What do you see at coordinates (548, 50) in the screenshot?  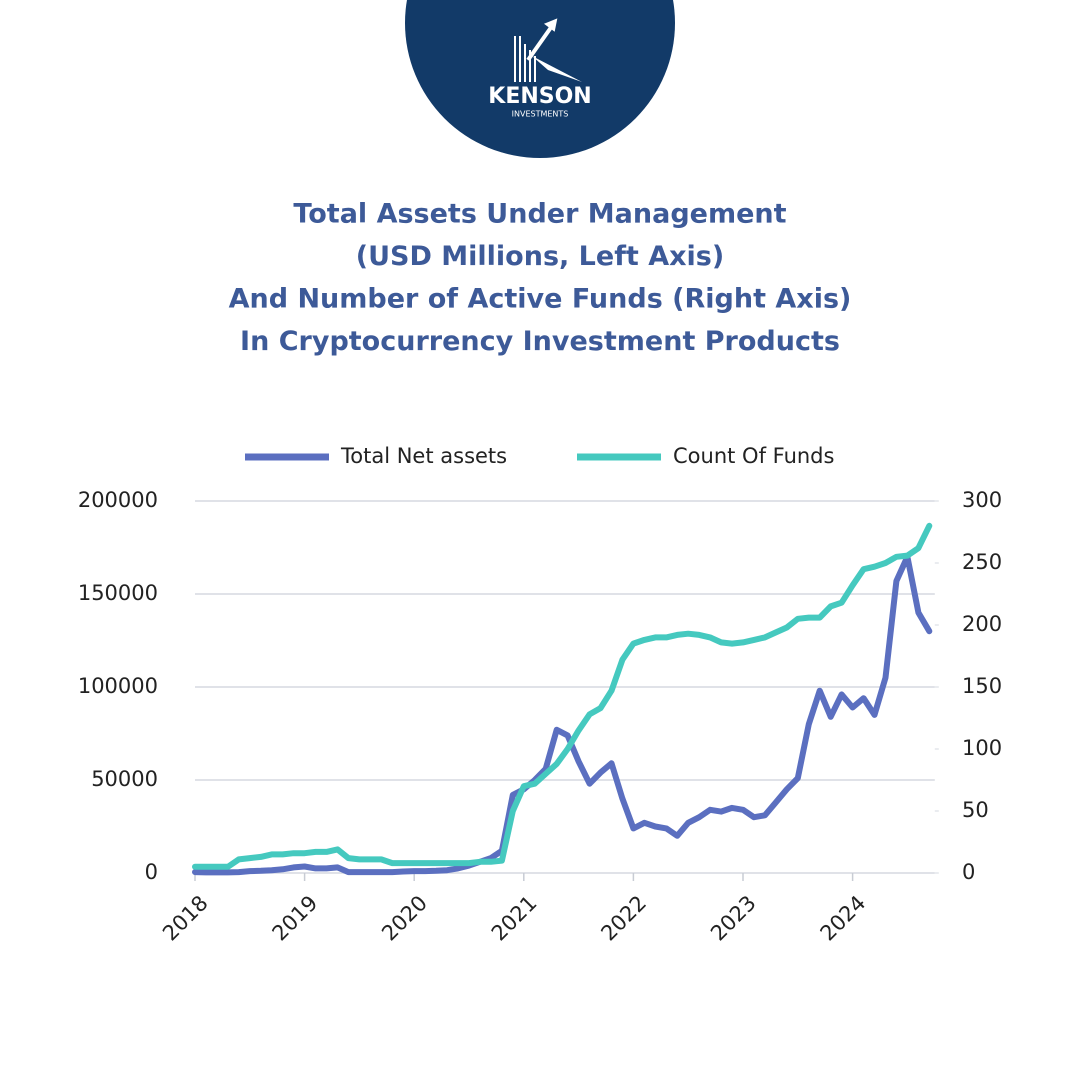 I see `logo-icon` at bounding box center [548, 50].